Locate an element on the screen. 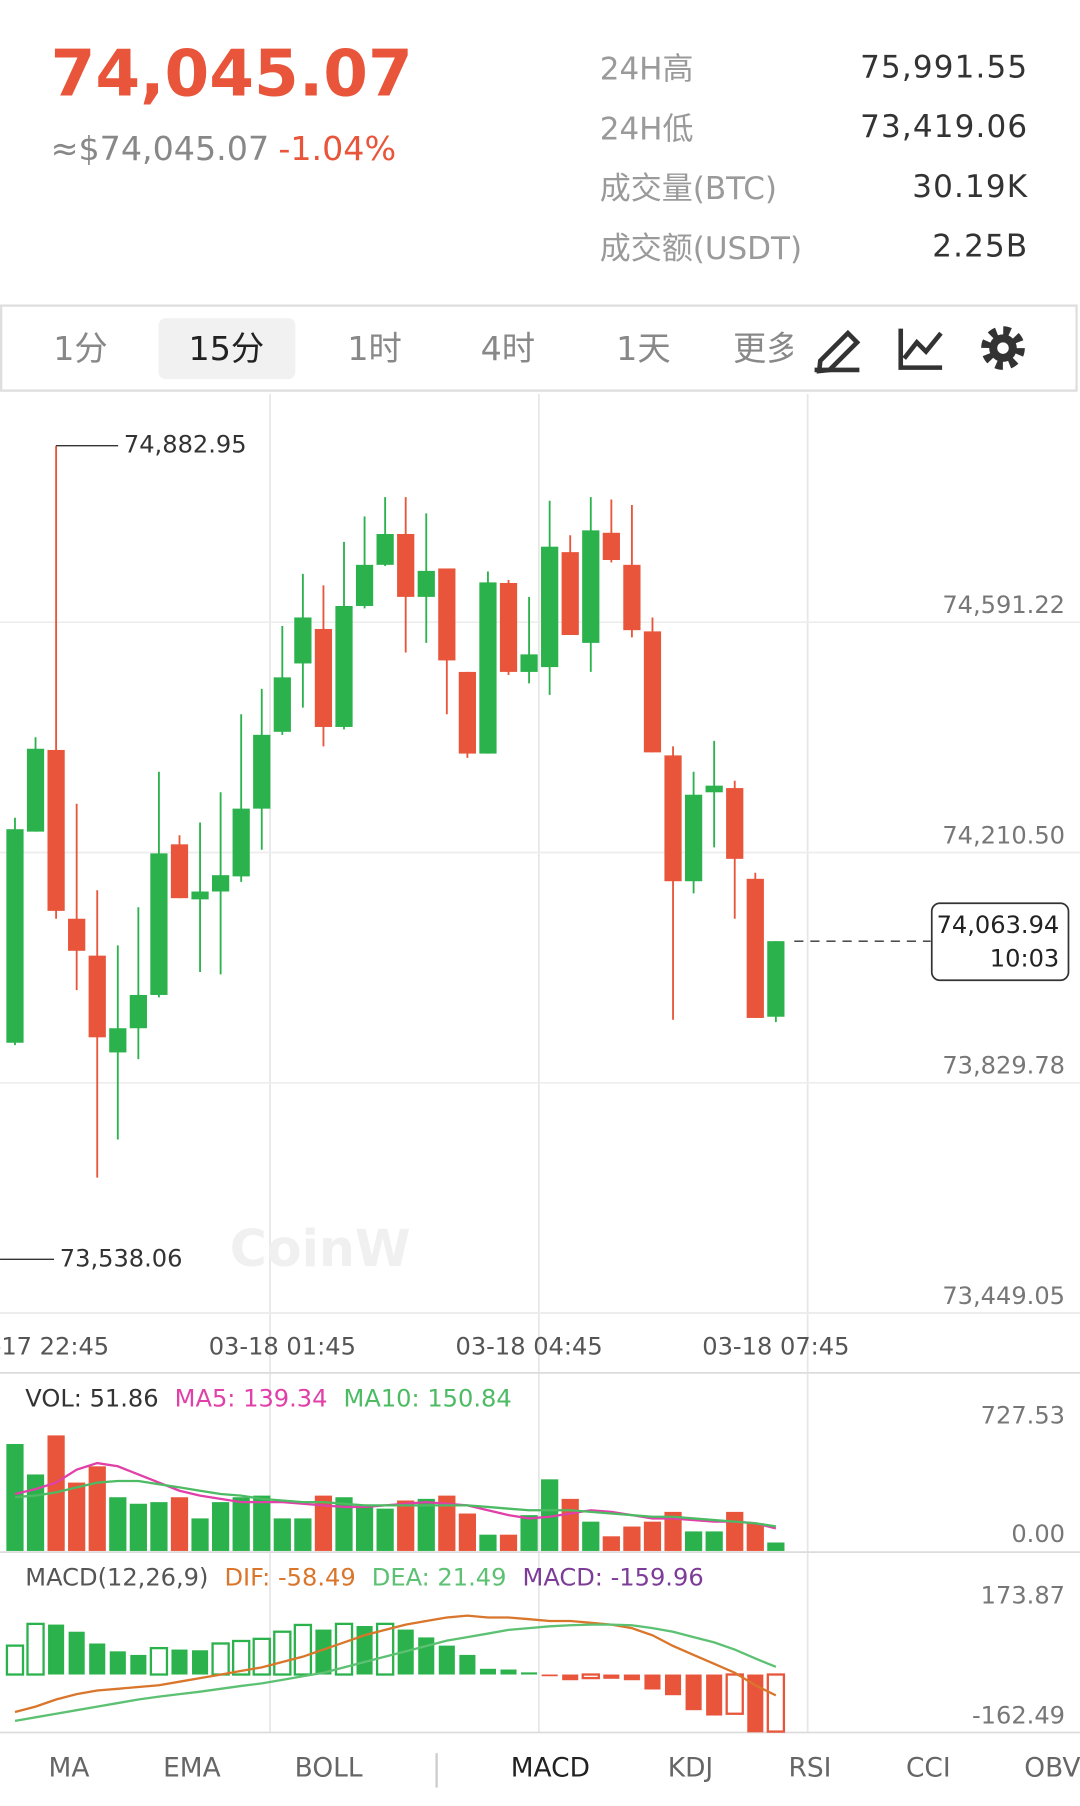 This screenshot has height=1806, width=1080. last-price: 74,045.07 is located at coordinates (232, 74).